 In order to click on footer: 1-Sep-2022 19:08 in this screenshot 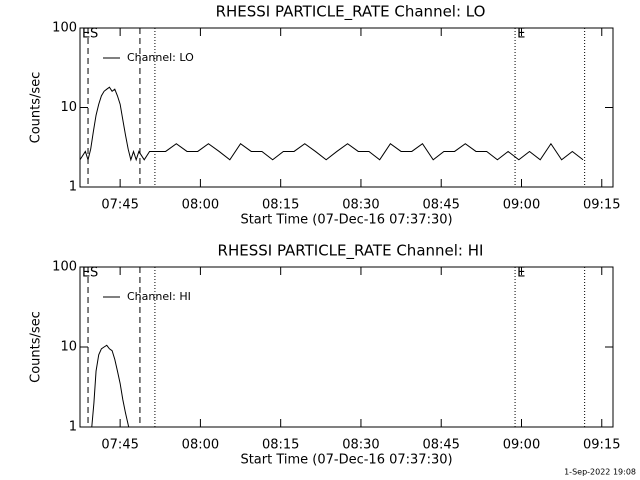, I will do `click(600, 472)`.